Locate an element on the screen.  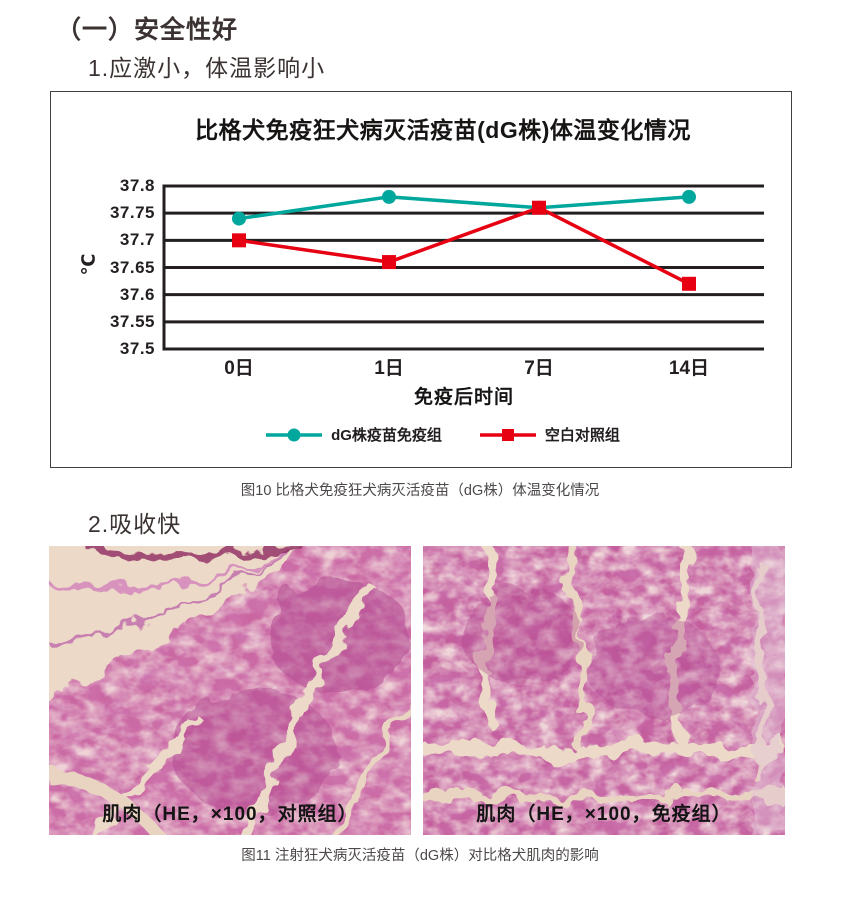
histology-image-immunized: 肌肉（HE，×100，免疫组） is located at coordinates (604, 690).